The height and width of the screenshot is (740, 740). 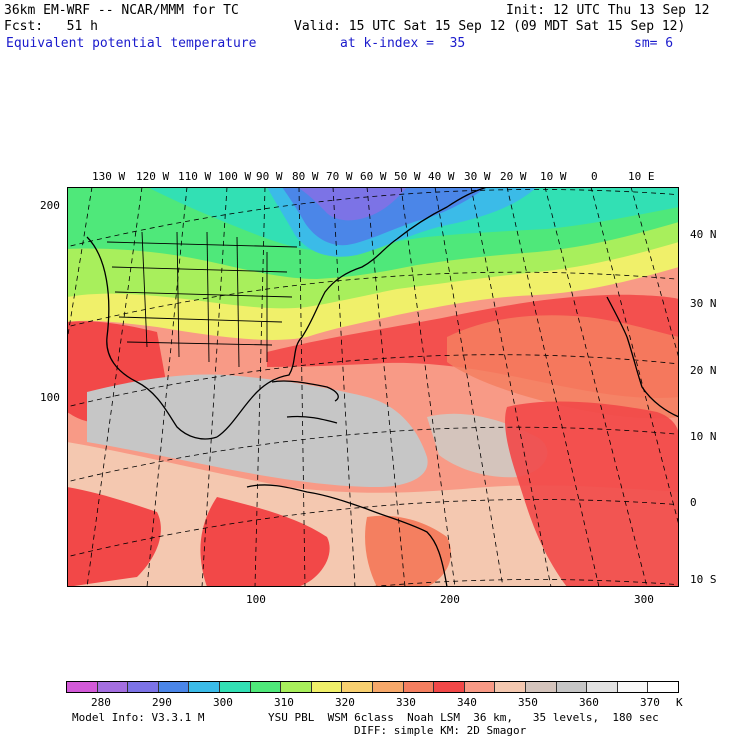 I want to click on lon-label: 60 W, so click(x=373, y=176).